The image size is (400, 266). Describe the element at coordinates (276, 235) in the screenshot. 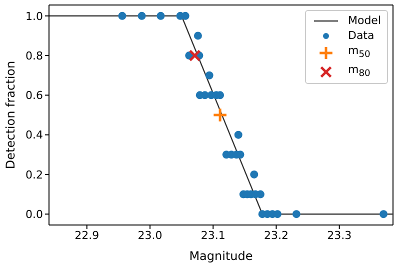

I see `x-tick-label: 23.2` at that location.